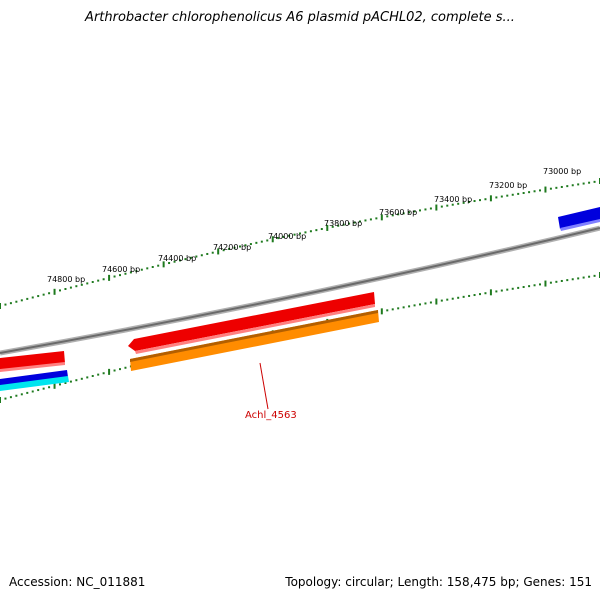 The height and width of the screenshot is (600, 600). I want to click on ruler-label-73200: 73200 bp, so click(508, 185).